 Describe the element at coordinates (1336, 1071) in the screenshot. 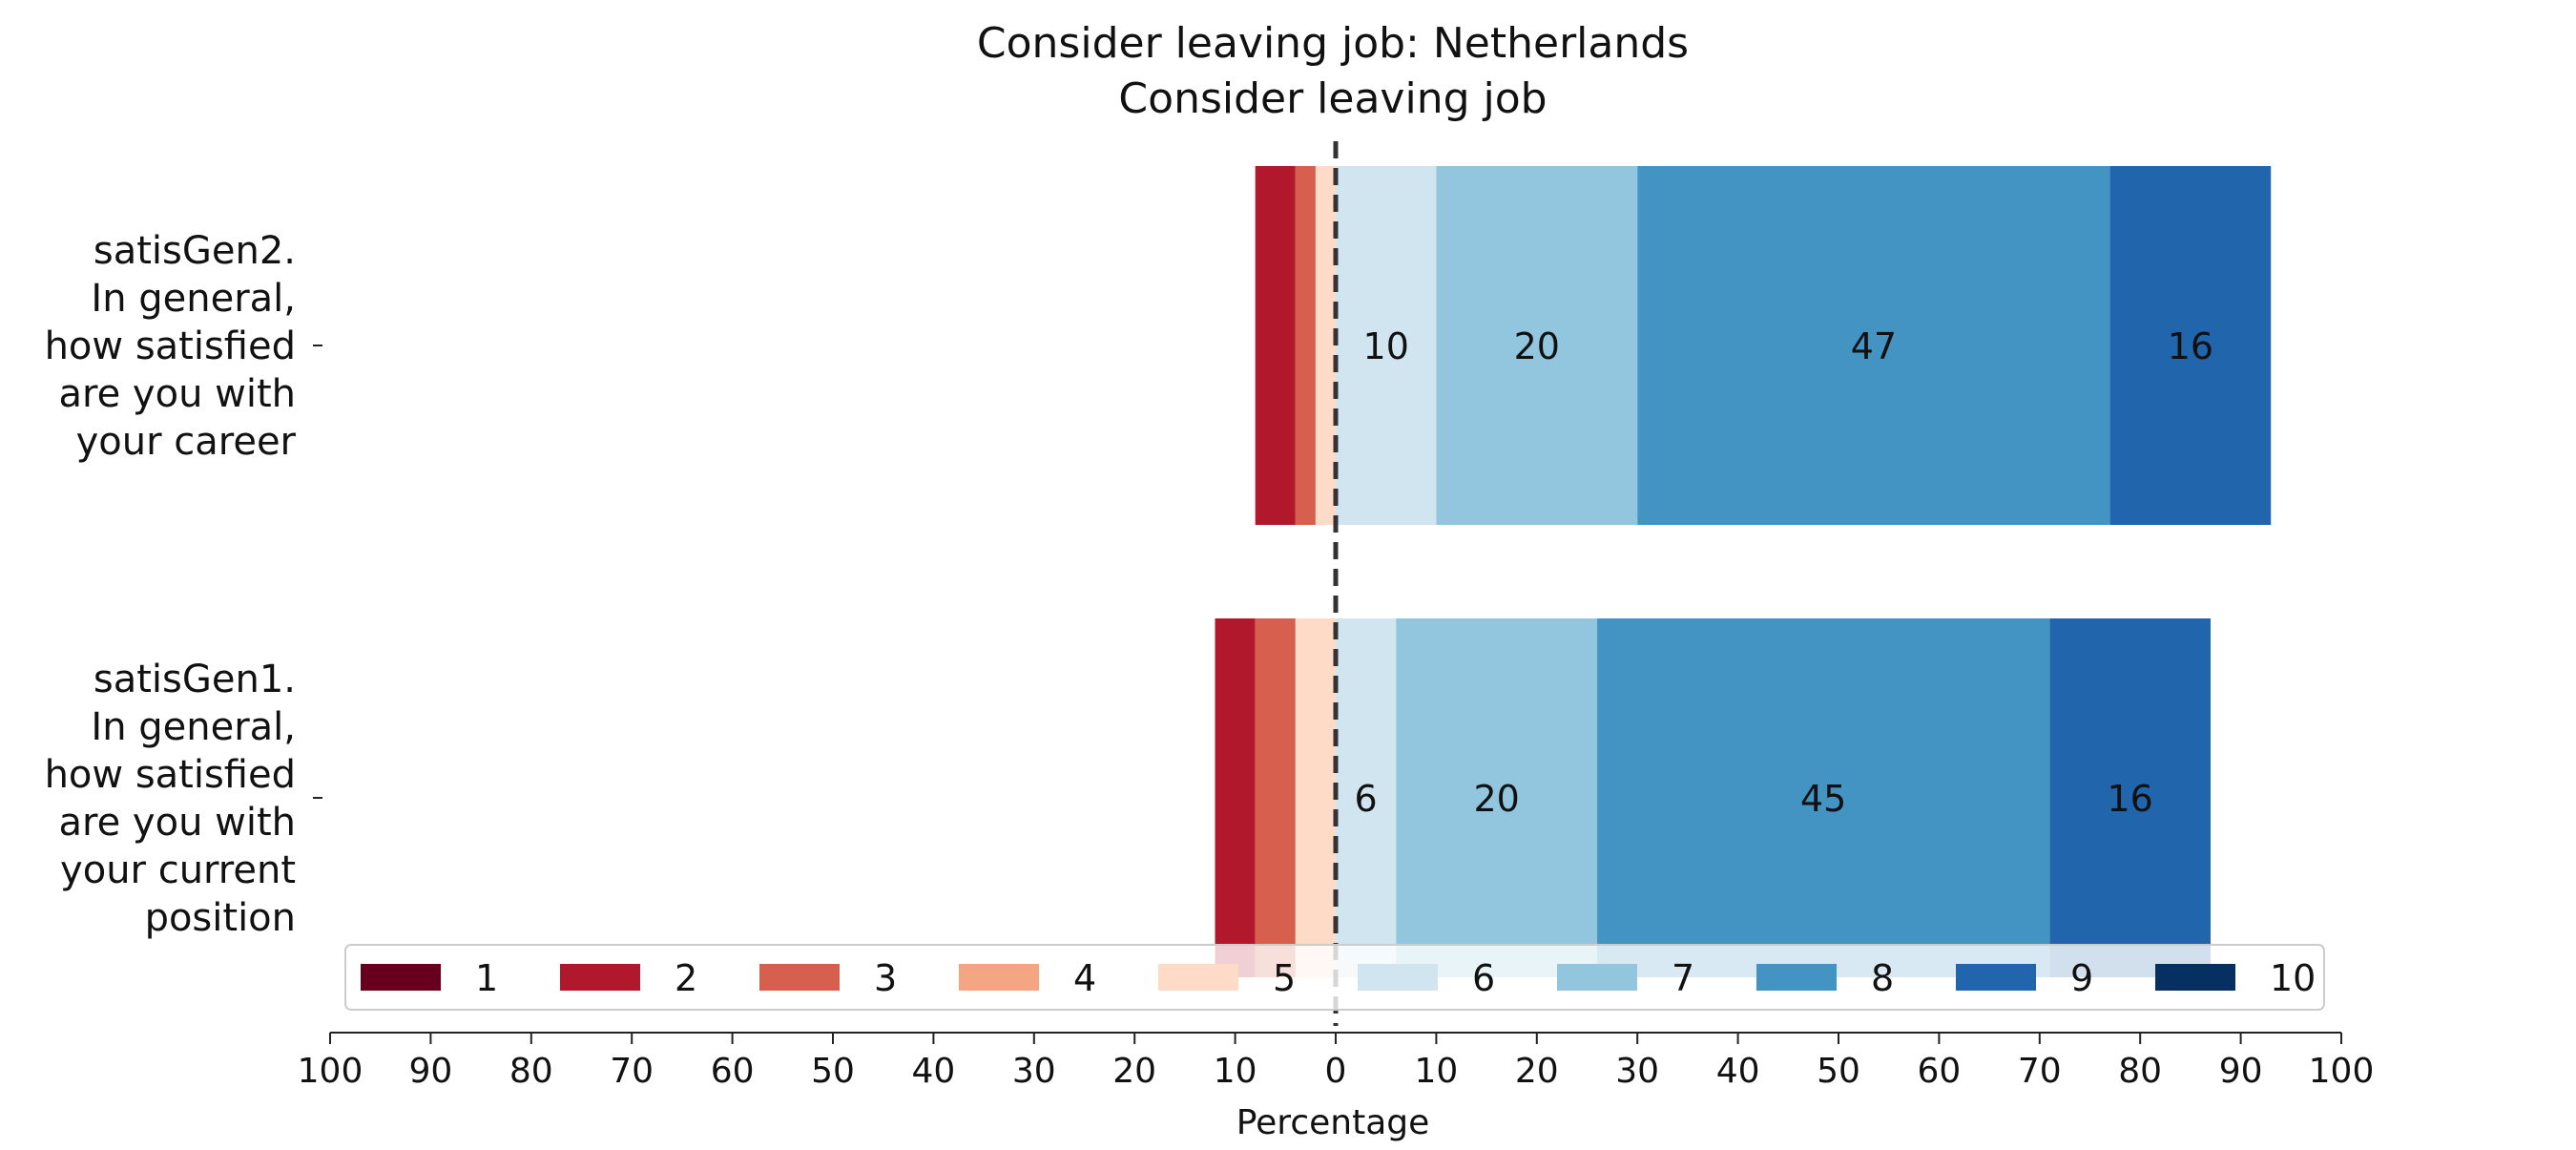

I see `x-tick-label: 0` at that location.